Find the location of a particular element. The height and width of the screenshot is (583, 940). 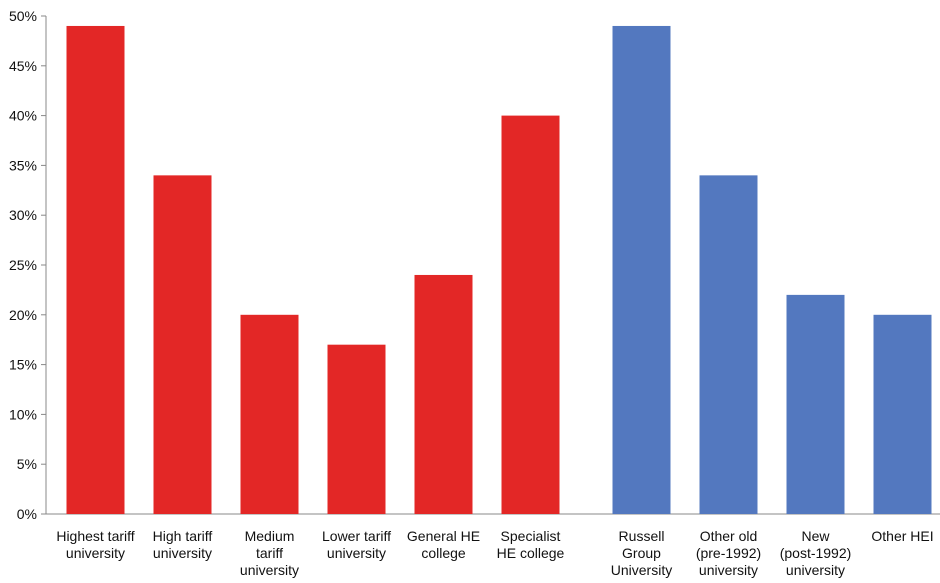

x-tick-label: General HE college is located at coordinates (443, 544).